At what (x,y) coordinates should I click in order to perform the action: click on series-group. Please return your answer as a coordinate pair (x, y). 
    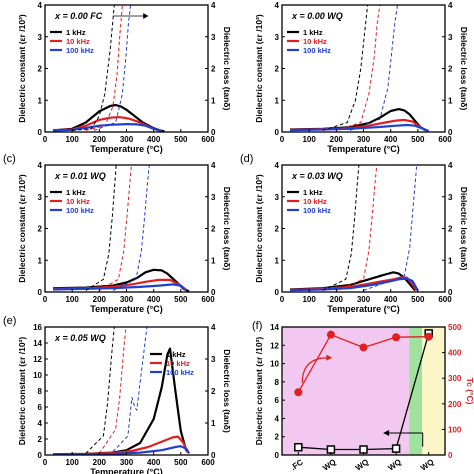
    Looking at the image, I should click on (354, 228).